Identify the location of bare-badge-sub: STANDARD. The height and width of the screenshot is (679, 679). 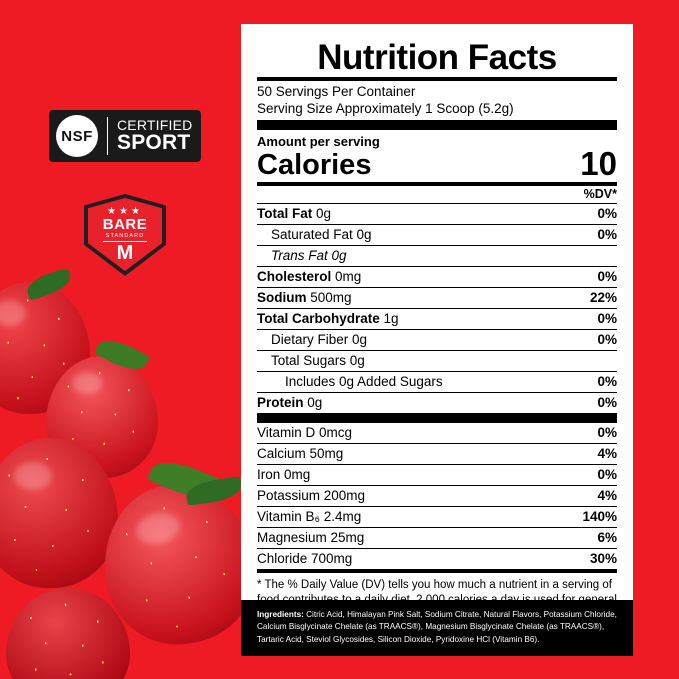
(125, 236).